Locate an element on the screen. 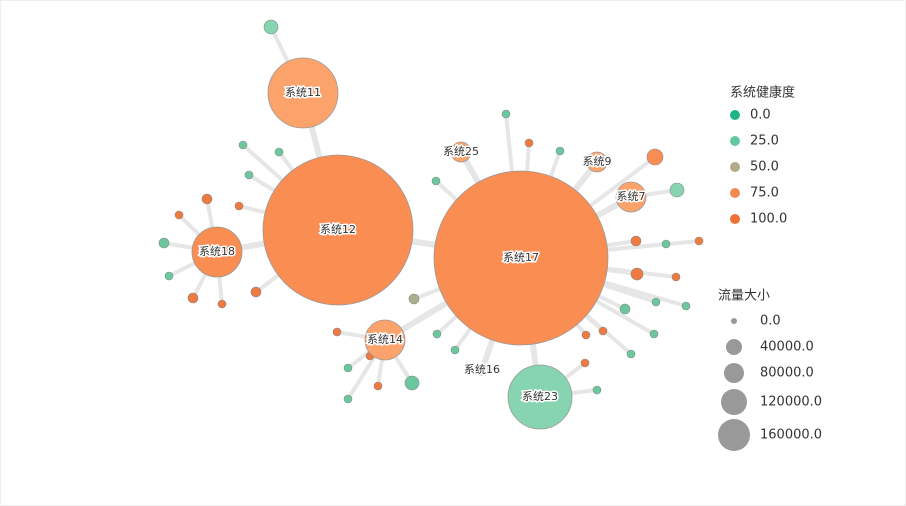  legend-label: 25.0 is located at coordinates (764, 141).